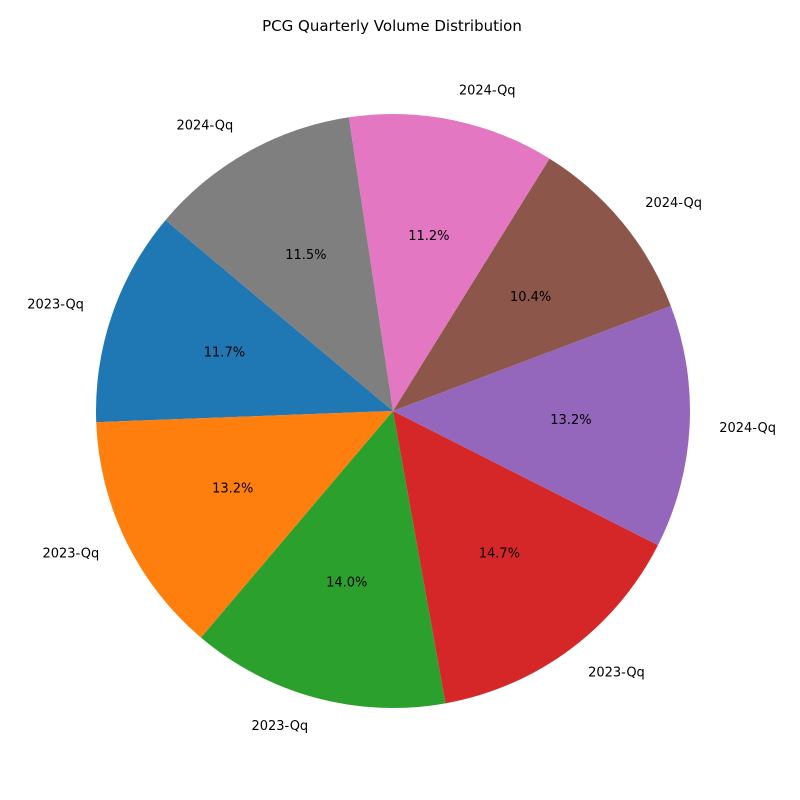  I want to click on slice-percent-label-1: 11.7%, so click(224, 353).